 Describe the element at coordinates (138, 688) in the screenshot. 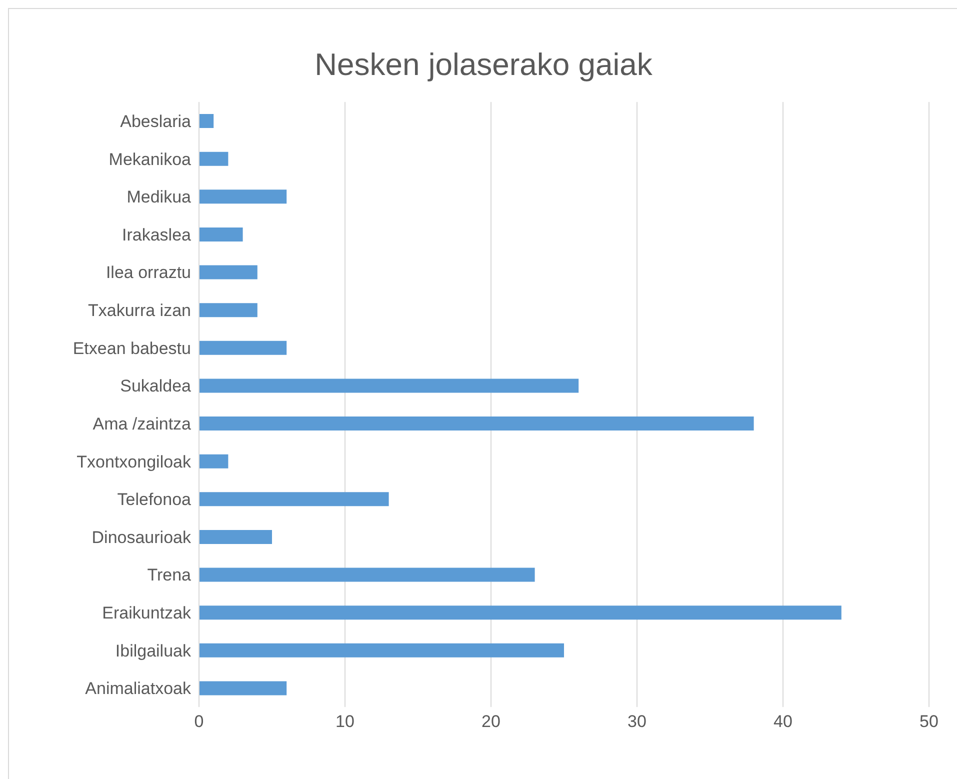

I see `y-tick-label: Animaliatxoak` at that location.